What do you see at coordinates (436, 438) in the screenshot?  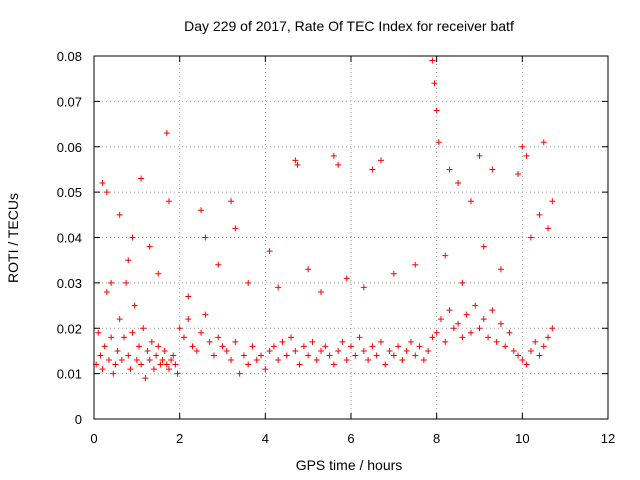 I see `x-tick-label: 8` at bounding box center [436, 438].